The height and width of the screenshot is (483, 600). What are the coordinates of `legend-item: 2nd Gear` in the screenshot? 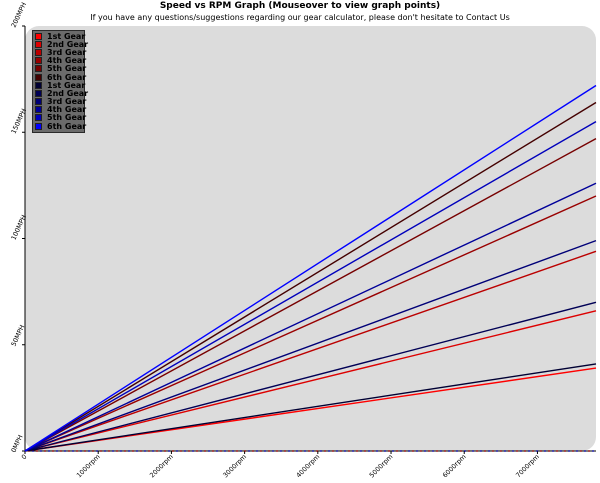 It's located at (61, 93).